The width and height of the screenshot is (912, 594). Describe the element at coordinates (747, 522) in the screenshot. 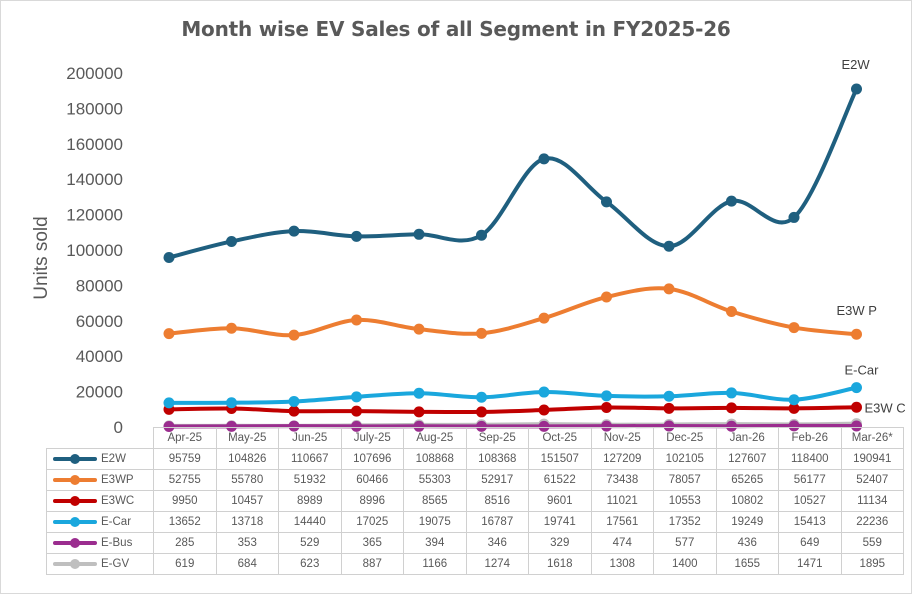

I see `table-cell: 19249` at that location.